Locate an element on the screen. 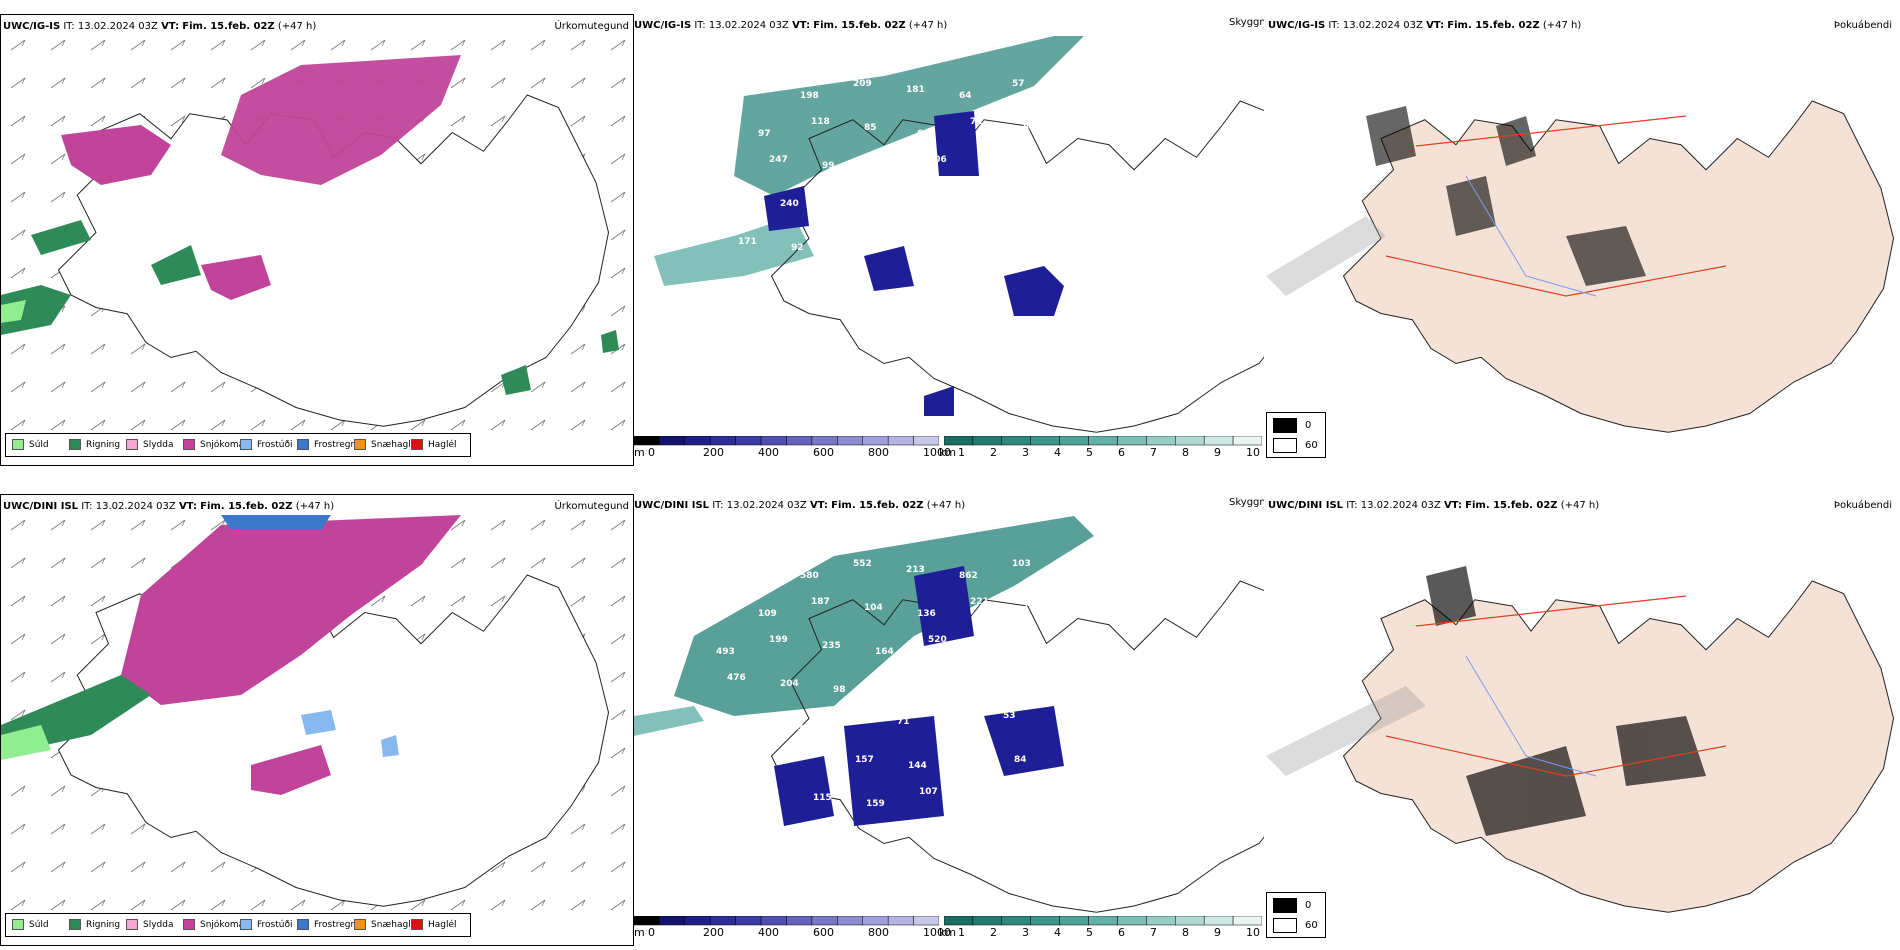 This screenshot has width=1900, height=950. legend-label: Rigning is located at coordinates (103, 444).